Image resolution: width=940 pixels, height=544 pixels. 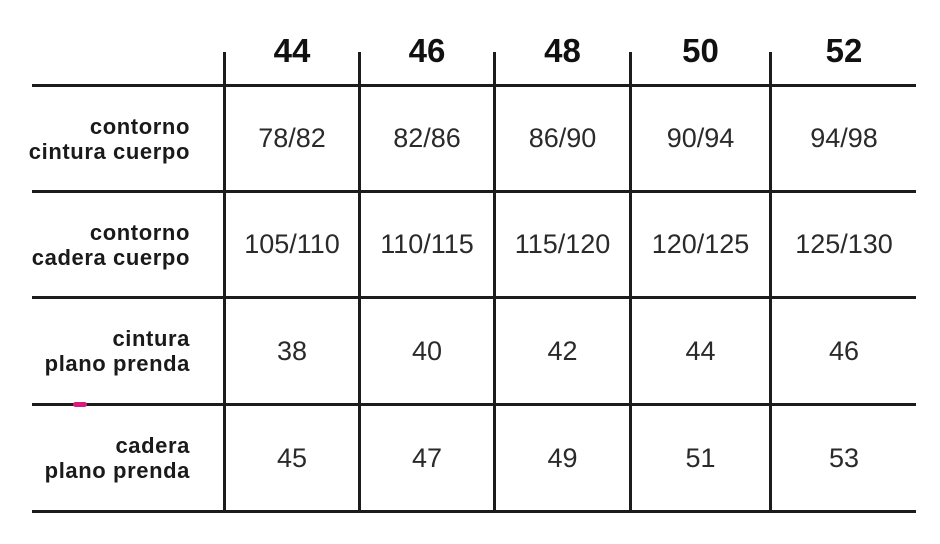 What do you see at coordinates (427, 244) in the screenshot?
I see `table-cell: 110/115` at bounding box center [427, 244].